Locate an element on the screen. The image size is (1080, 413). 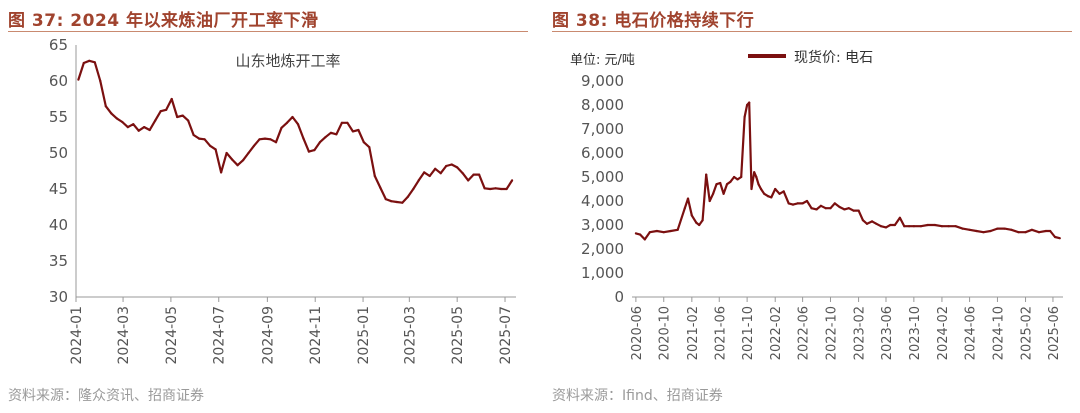
x-tick-label: 2020-06 is located at coordinates (637, 333).